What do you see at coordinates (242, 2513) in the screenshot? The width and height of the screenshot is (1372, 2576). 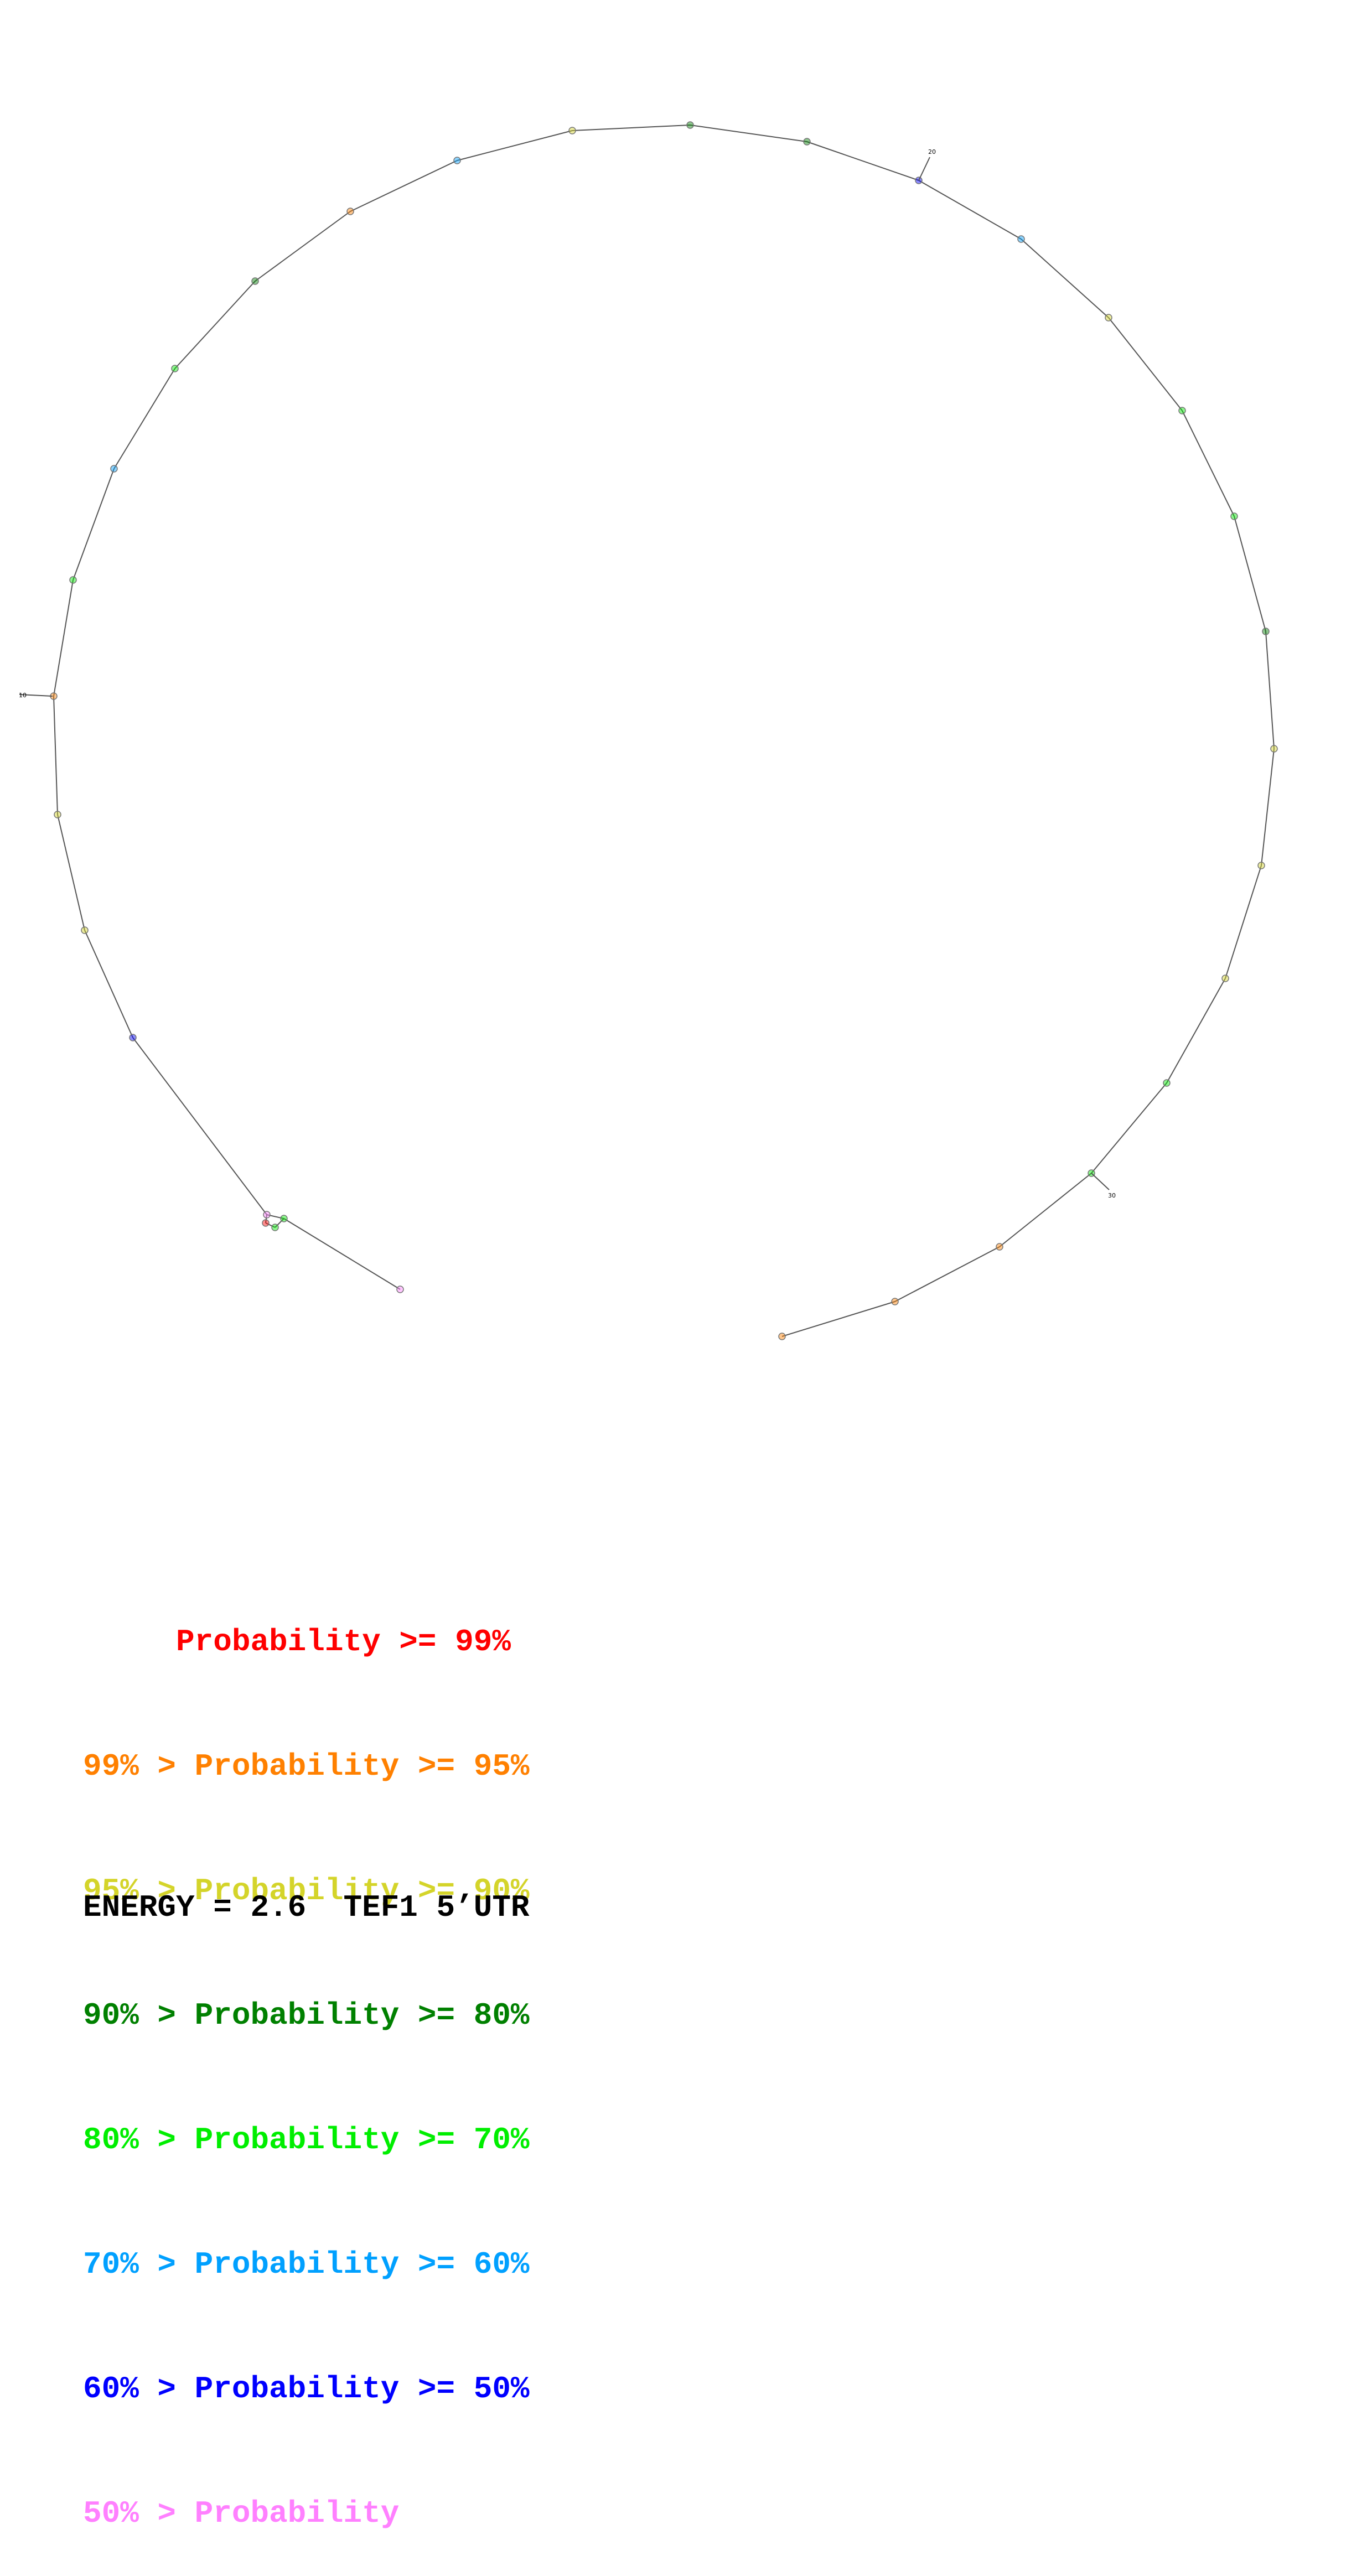 I see `legend-row-below-50: 50% > Probability` at bounding box center [242, 2513].